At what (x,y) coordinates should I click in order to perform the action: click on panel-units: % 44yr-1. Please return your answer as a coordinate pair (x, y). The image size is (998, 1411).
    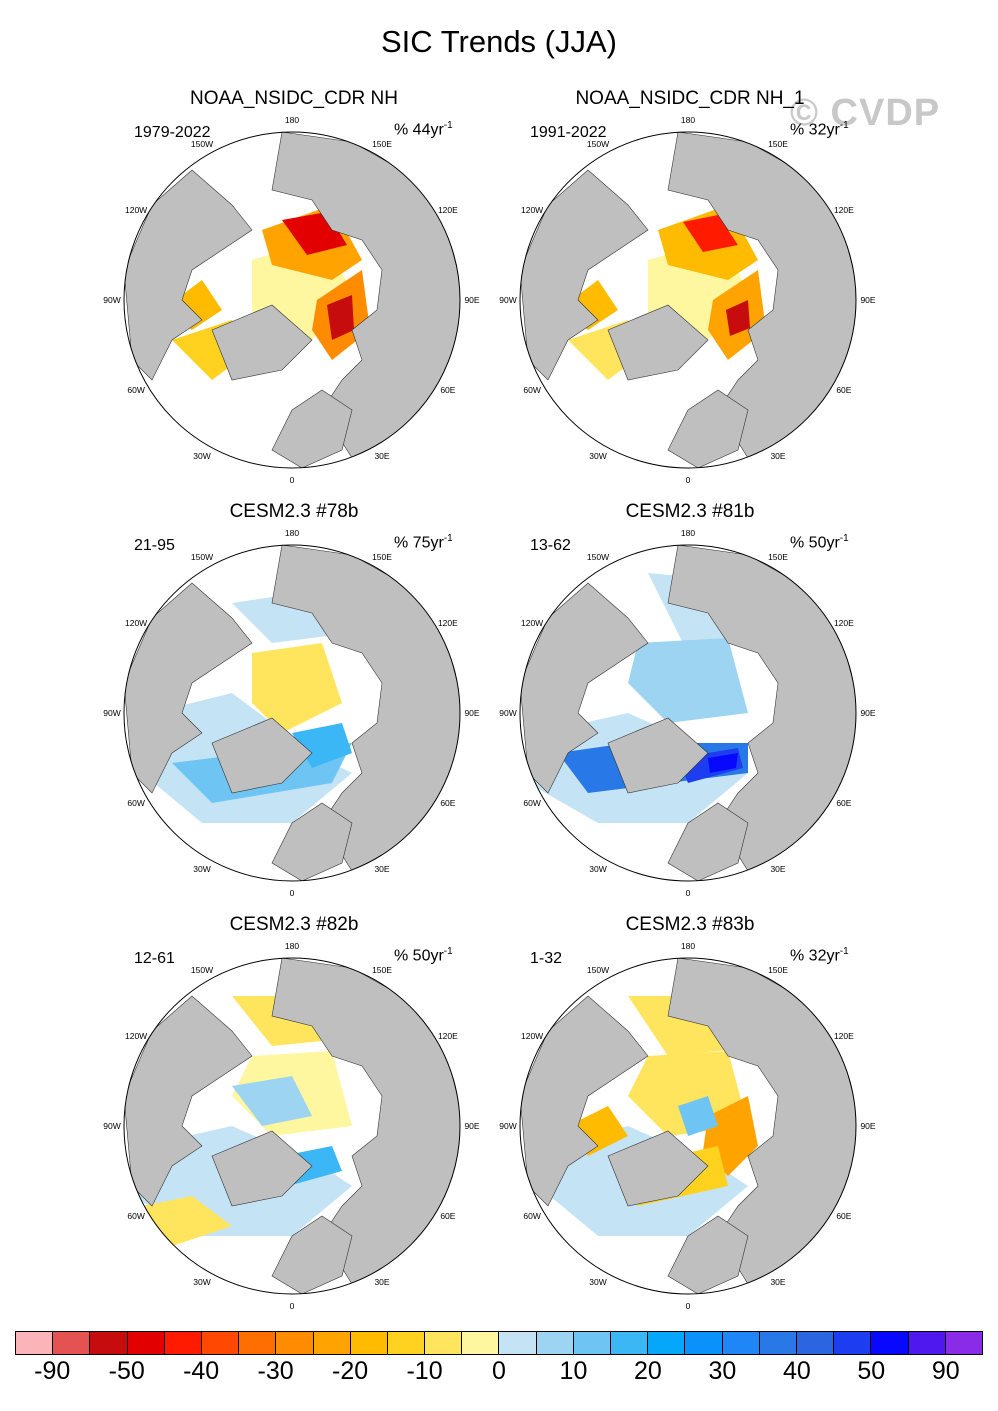
    Looking at the image, I should click on (423, 129).